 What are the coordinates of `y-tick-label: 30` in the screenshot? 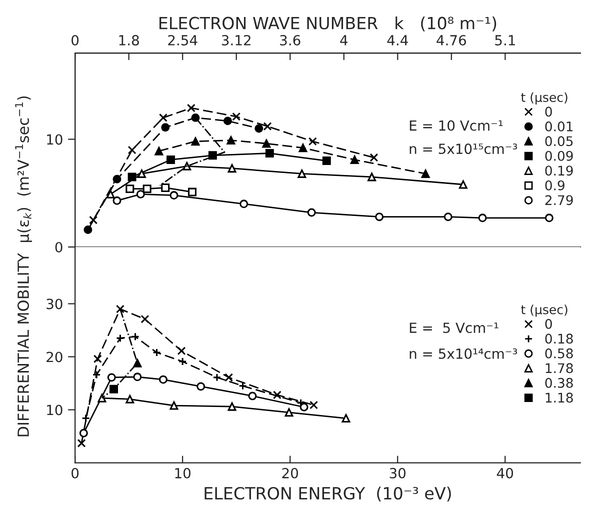 It's located at (54, 304).